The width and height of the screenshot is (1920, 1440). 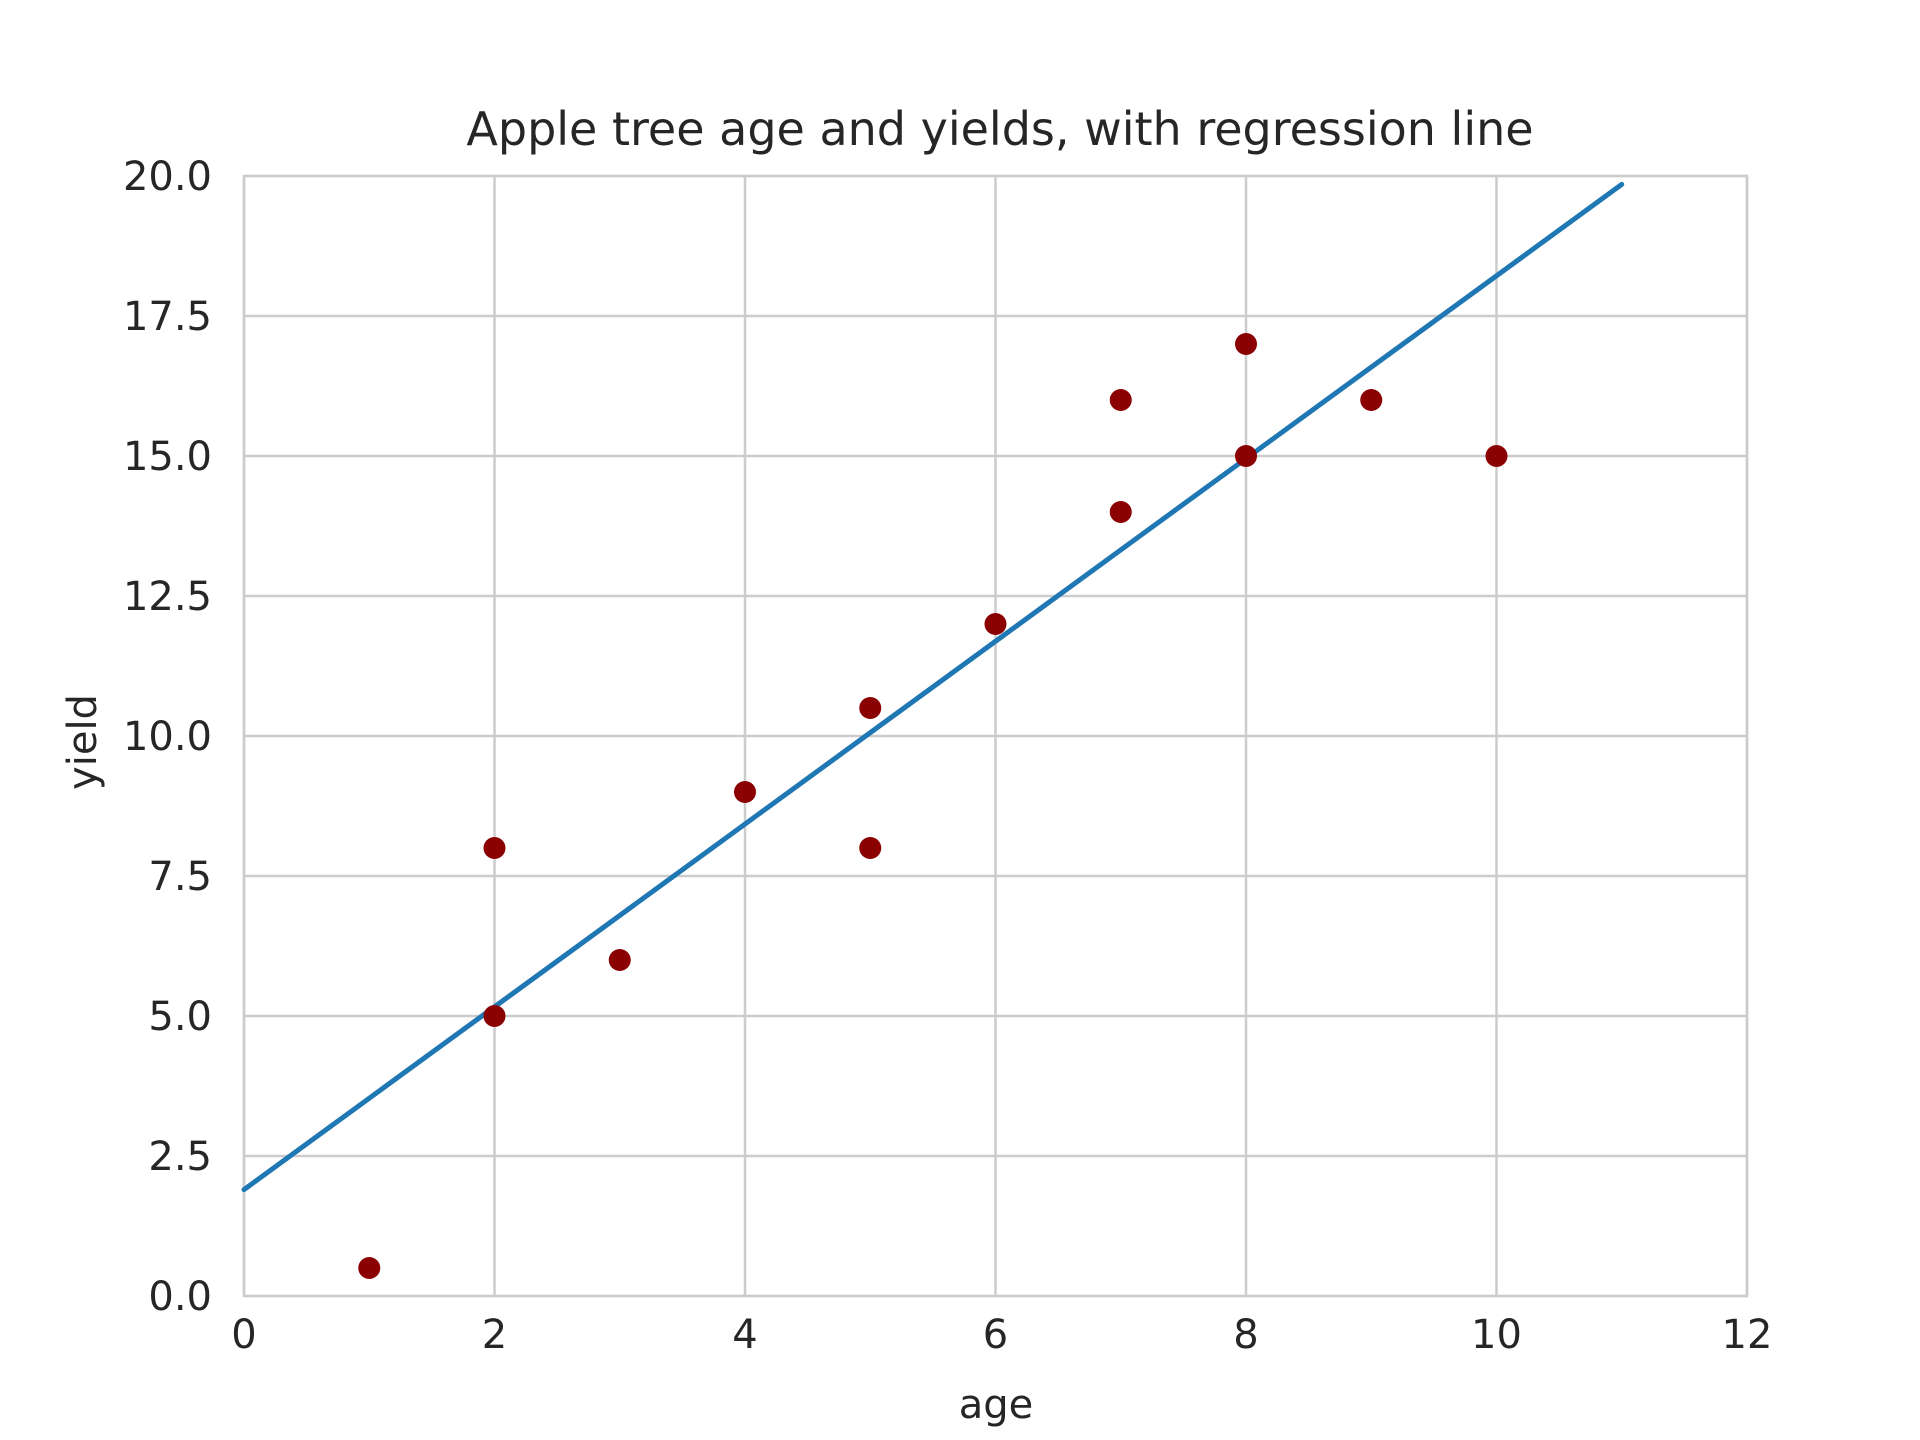 I want to click on y-tick-label: 17.5, so click(x=167, y=317).